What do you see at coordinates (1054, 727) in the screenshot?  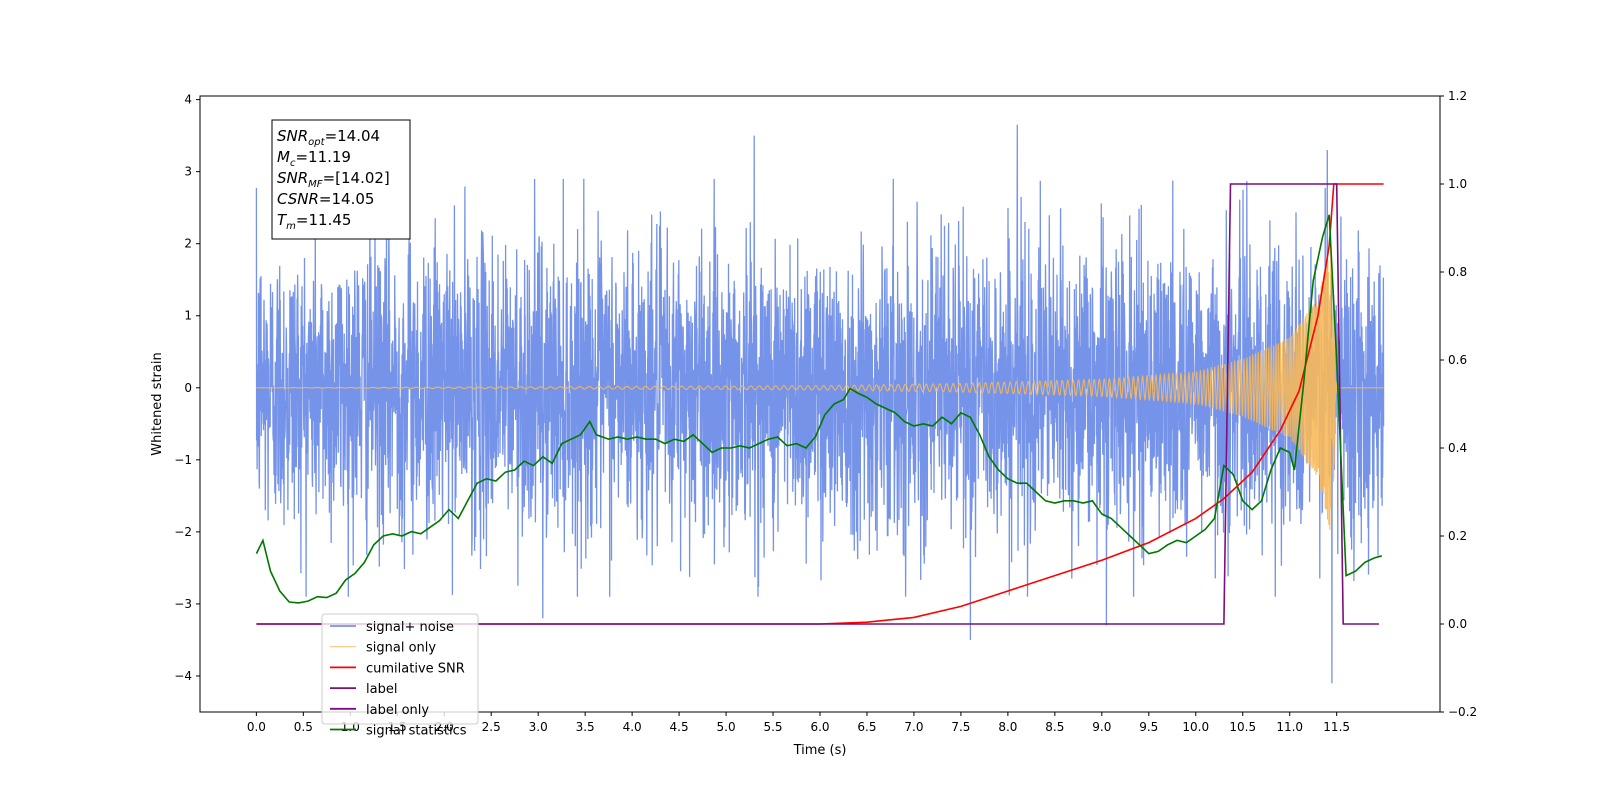 I see `x-tick-label: 8.5` at bounding box center [1054, 727].